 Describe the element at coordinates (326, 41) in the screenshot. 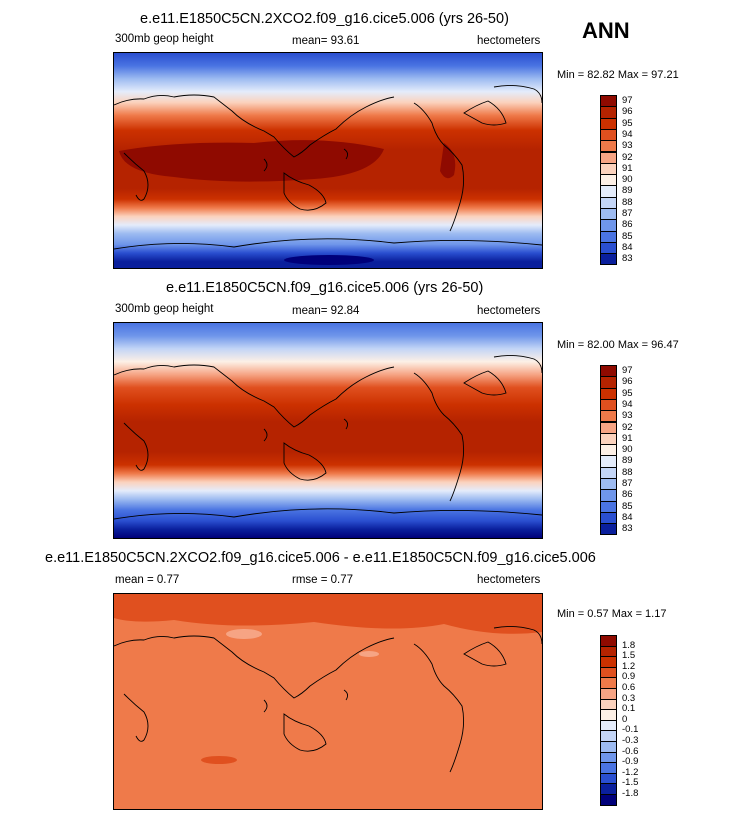

I see `mean-label: mean= 93.61` at that location.